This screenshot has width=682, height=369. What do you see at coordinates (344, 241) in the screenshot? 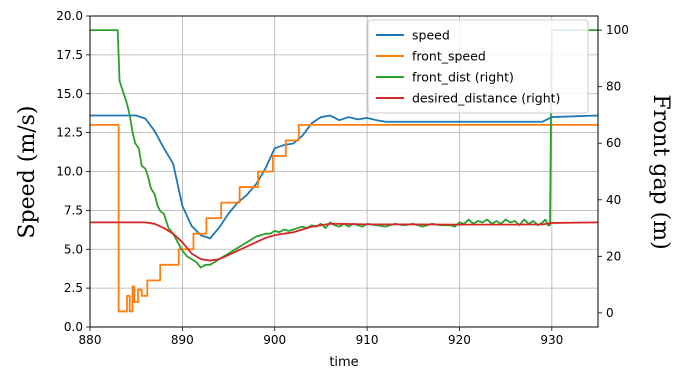
I see `series-line-desired-distance-right-` at bounding box center [344, 241].